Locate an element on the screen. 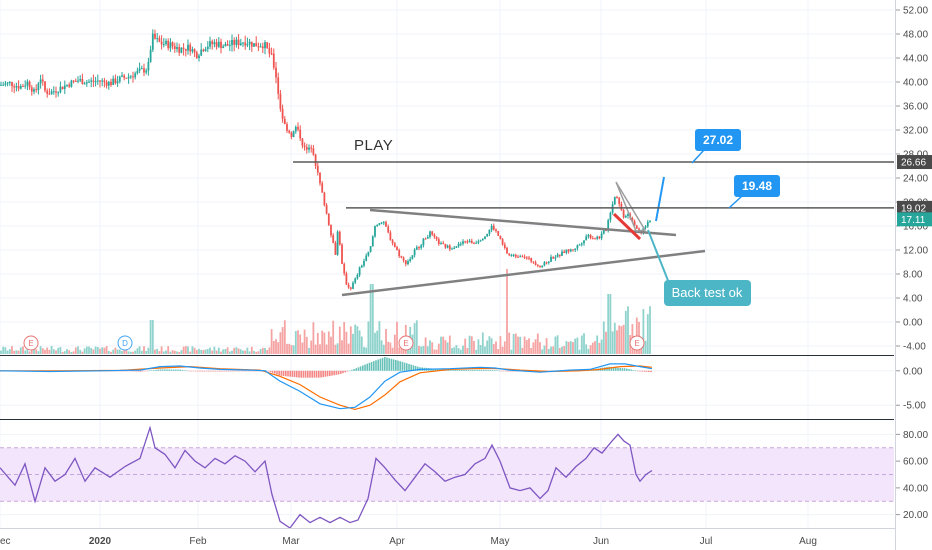 This screenshot has height=550, width=932. flag-pole-blue is located at coordinates (660, 199).